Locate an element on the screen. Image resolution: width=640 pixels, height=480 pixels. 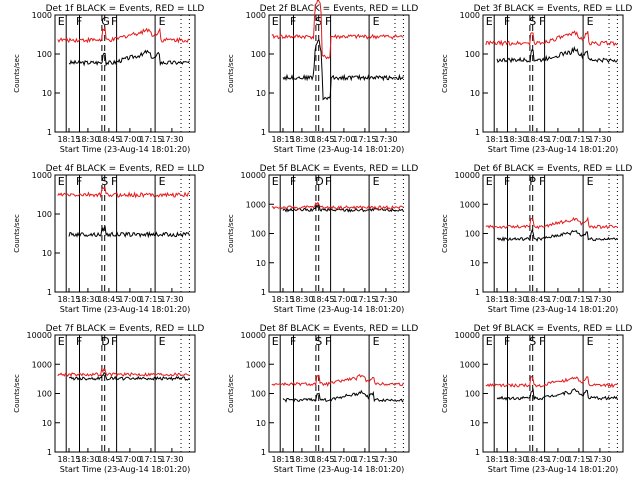
chart-title: Det 3f BLACK = Events, RED = LLD is located at coordinates (553, 9).